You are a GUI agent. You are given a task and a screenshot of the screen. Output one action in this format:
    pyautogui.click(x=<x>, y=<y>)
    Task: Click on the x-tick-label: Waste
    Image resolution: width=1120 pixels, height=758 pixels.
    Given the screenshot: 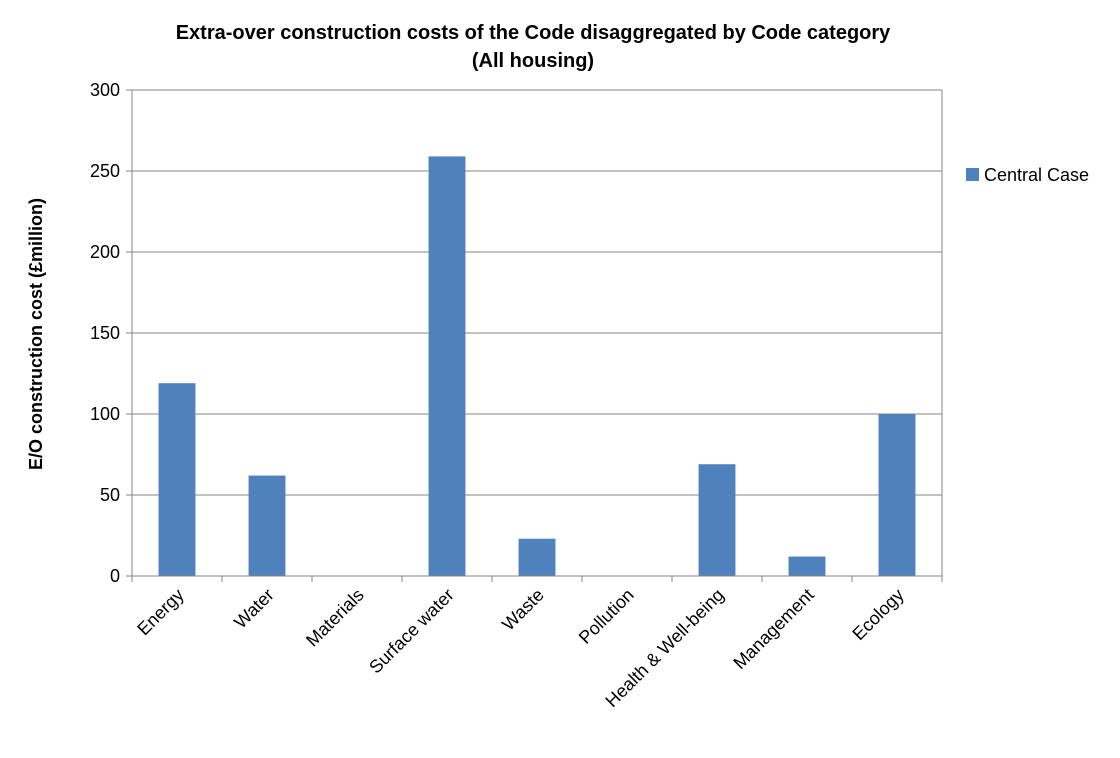 What is the action you would take?
    pyautogui.click(x=523, y=610)
    